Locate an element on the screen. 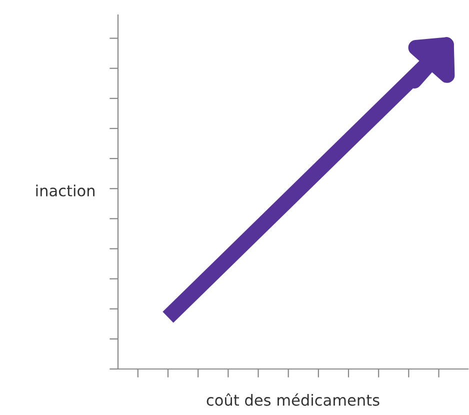 The width and height of the screenshot is (469, 415). y-axis-title: inaction is located at coordinates (65, 190).